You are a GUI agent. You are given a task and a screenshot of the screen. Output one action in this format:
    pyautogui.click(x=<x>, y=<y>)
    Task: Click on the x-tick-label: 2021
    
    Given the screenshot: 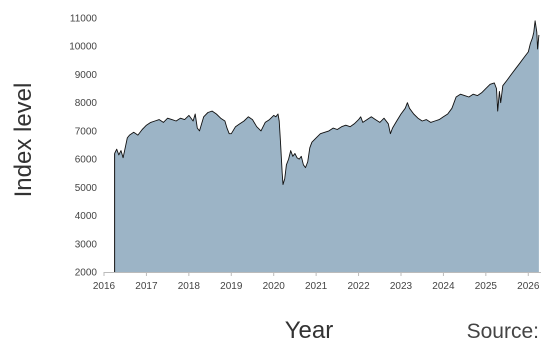 What is the action you would take?
    pyautogui.click(x=316, y=286)
    